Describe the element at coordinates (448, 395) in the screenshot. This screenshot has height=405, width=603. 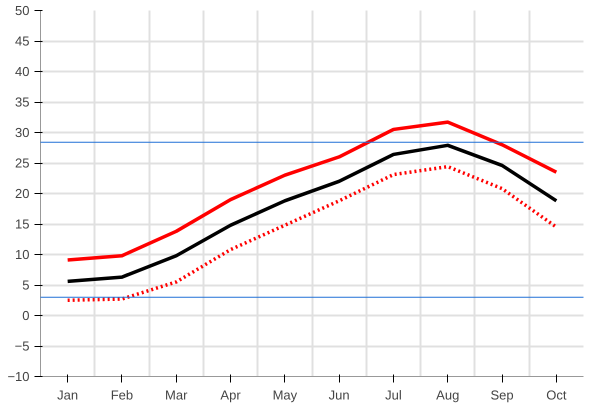
I see `x-tick-label: Aug` at that location.